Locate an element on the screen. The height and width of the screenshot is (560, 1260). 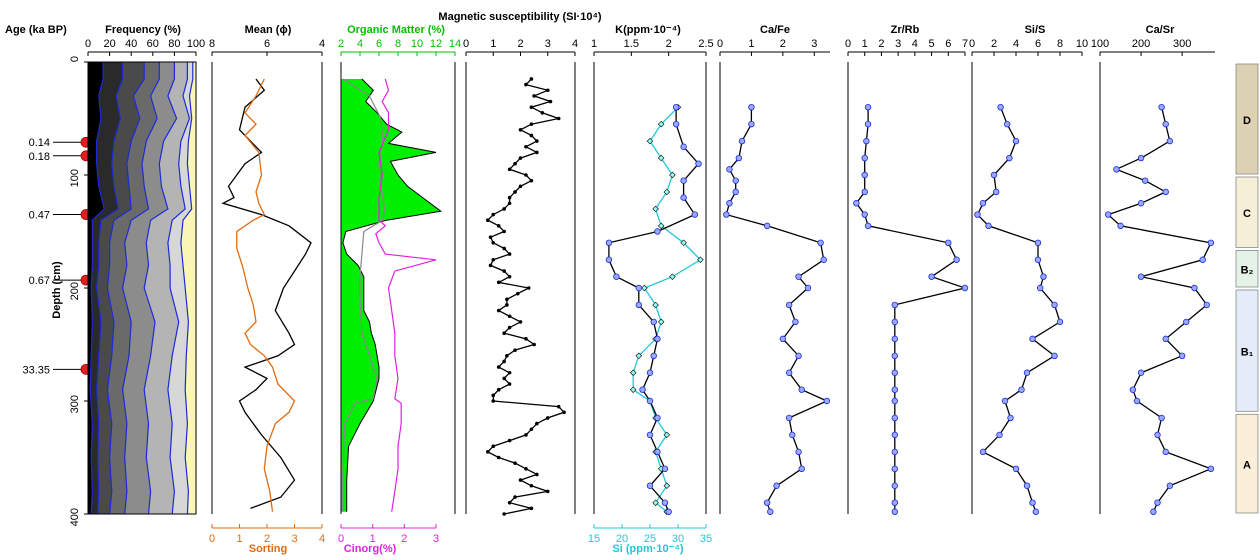
zrrb-tick-label: 0 is located at coordinates (848, 44).